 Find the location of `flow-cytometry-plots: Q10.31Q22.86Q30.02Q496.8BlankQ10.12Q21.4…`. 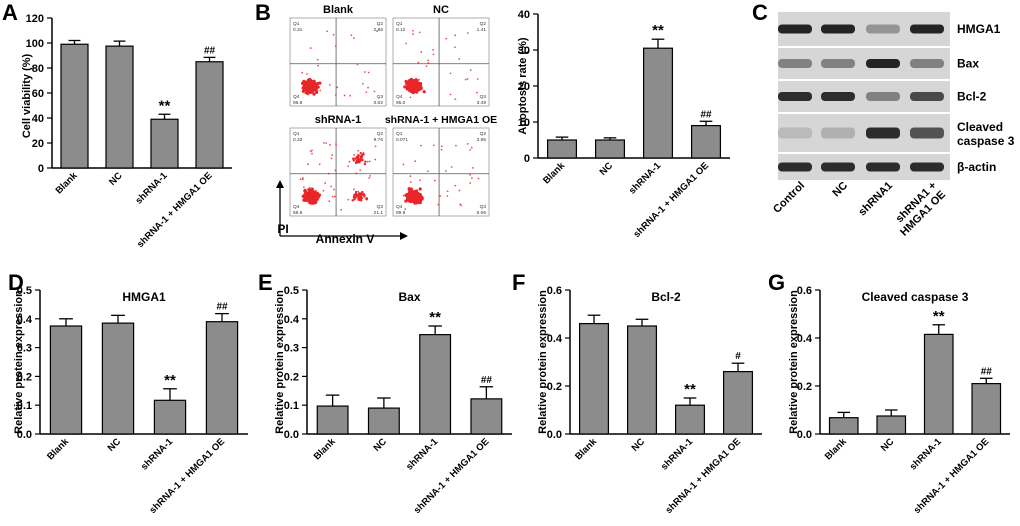

flow-cytometry-plots: Q10.31Q22.86Q30.02Q496.8BlankQ10.12Q21.4… is located at coordinates (386, 122).